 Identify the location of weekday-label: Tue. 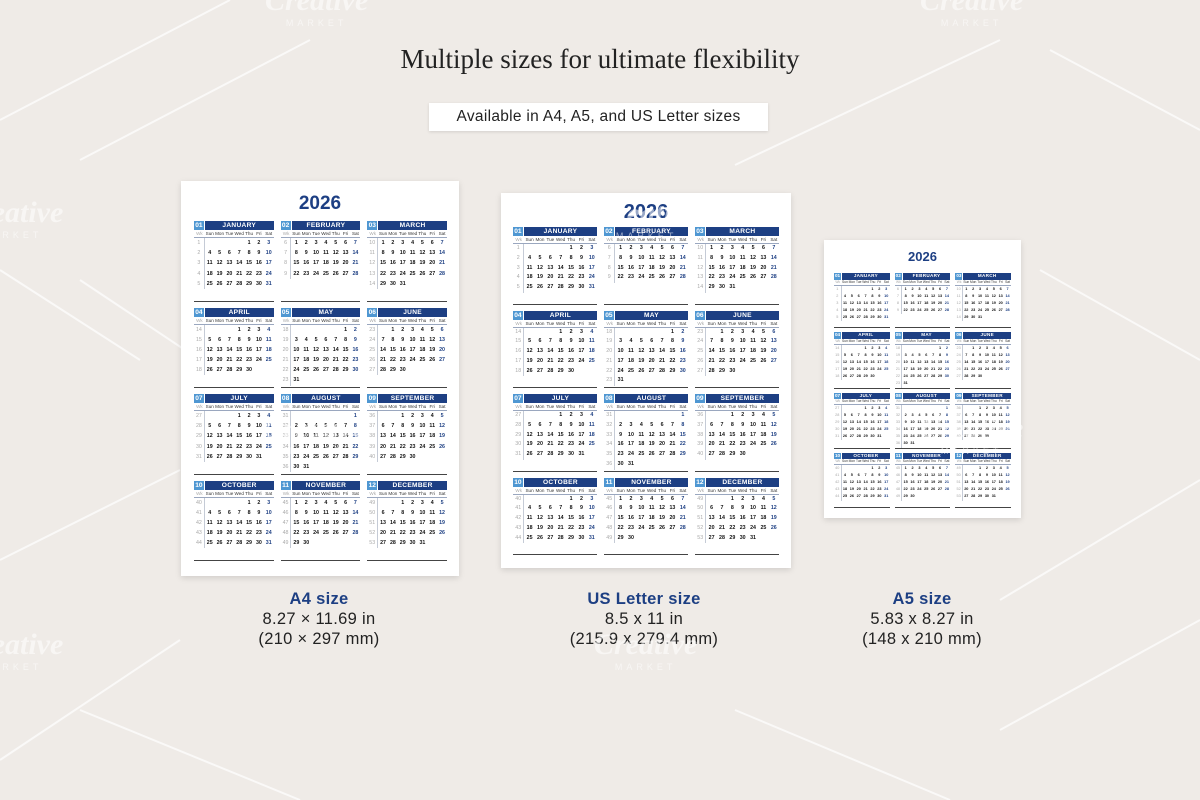
(316, 493).